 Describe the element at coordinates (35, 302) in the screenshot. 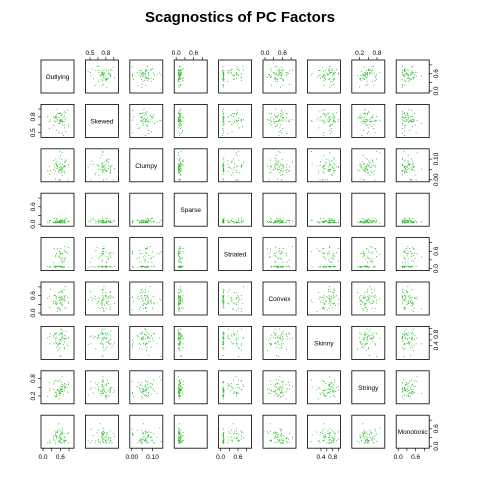

I see `y-axis-left-convex: 0.00.6` at that location.